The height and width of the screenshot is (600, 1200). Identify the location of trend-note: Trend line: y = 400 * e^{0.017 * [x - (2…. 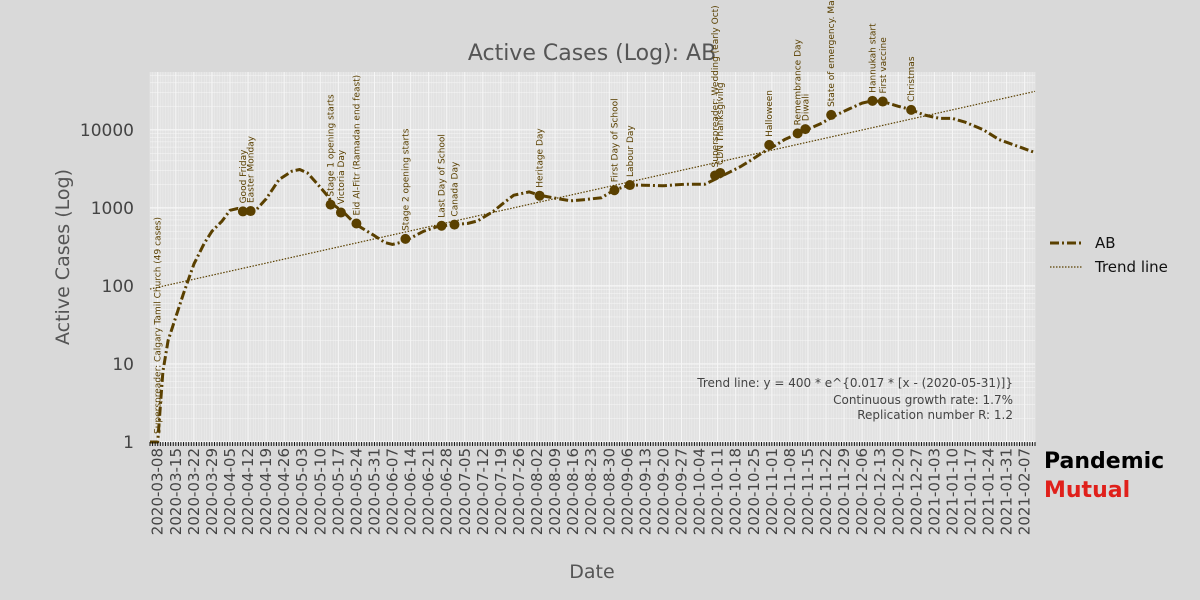
(854, 399).